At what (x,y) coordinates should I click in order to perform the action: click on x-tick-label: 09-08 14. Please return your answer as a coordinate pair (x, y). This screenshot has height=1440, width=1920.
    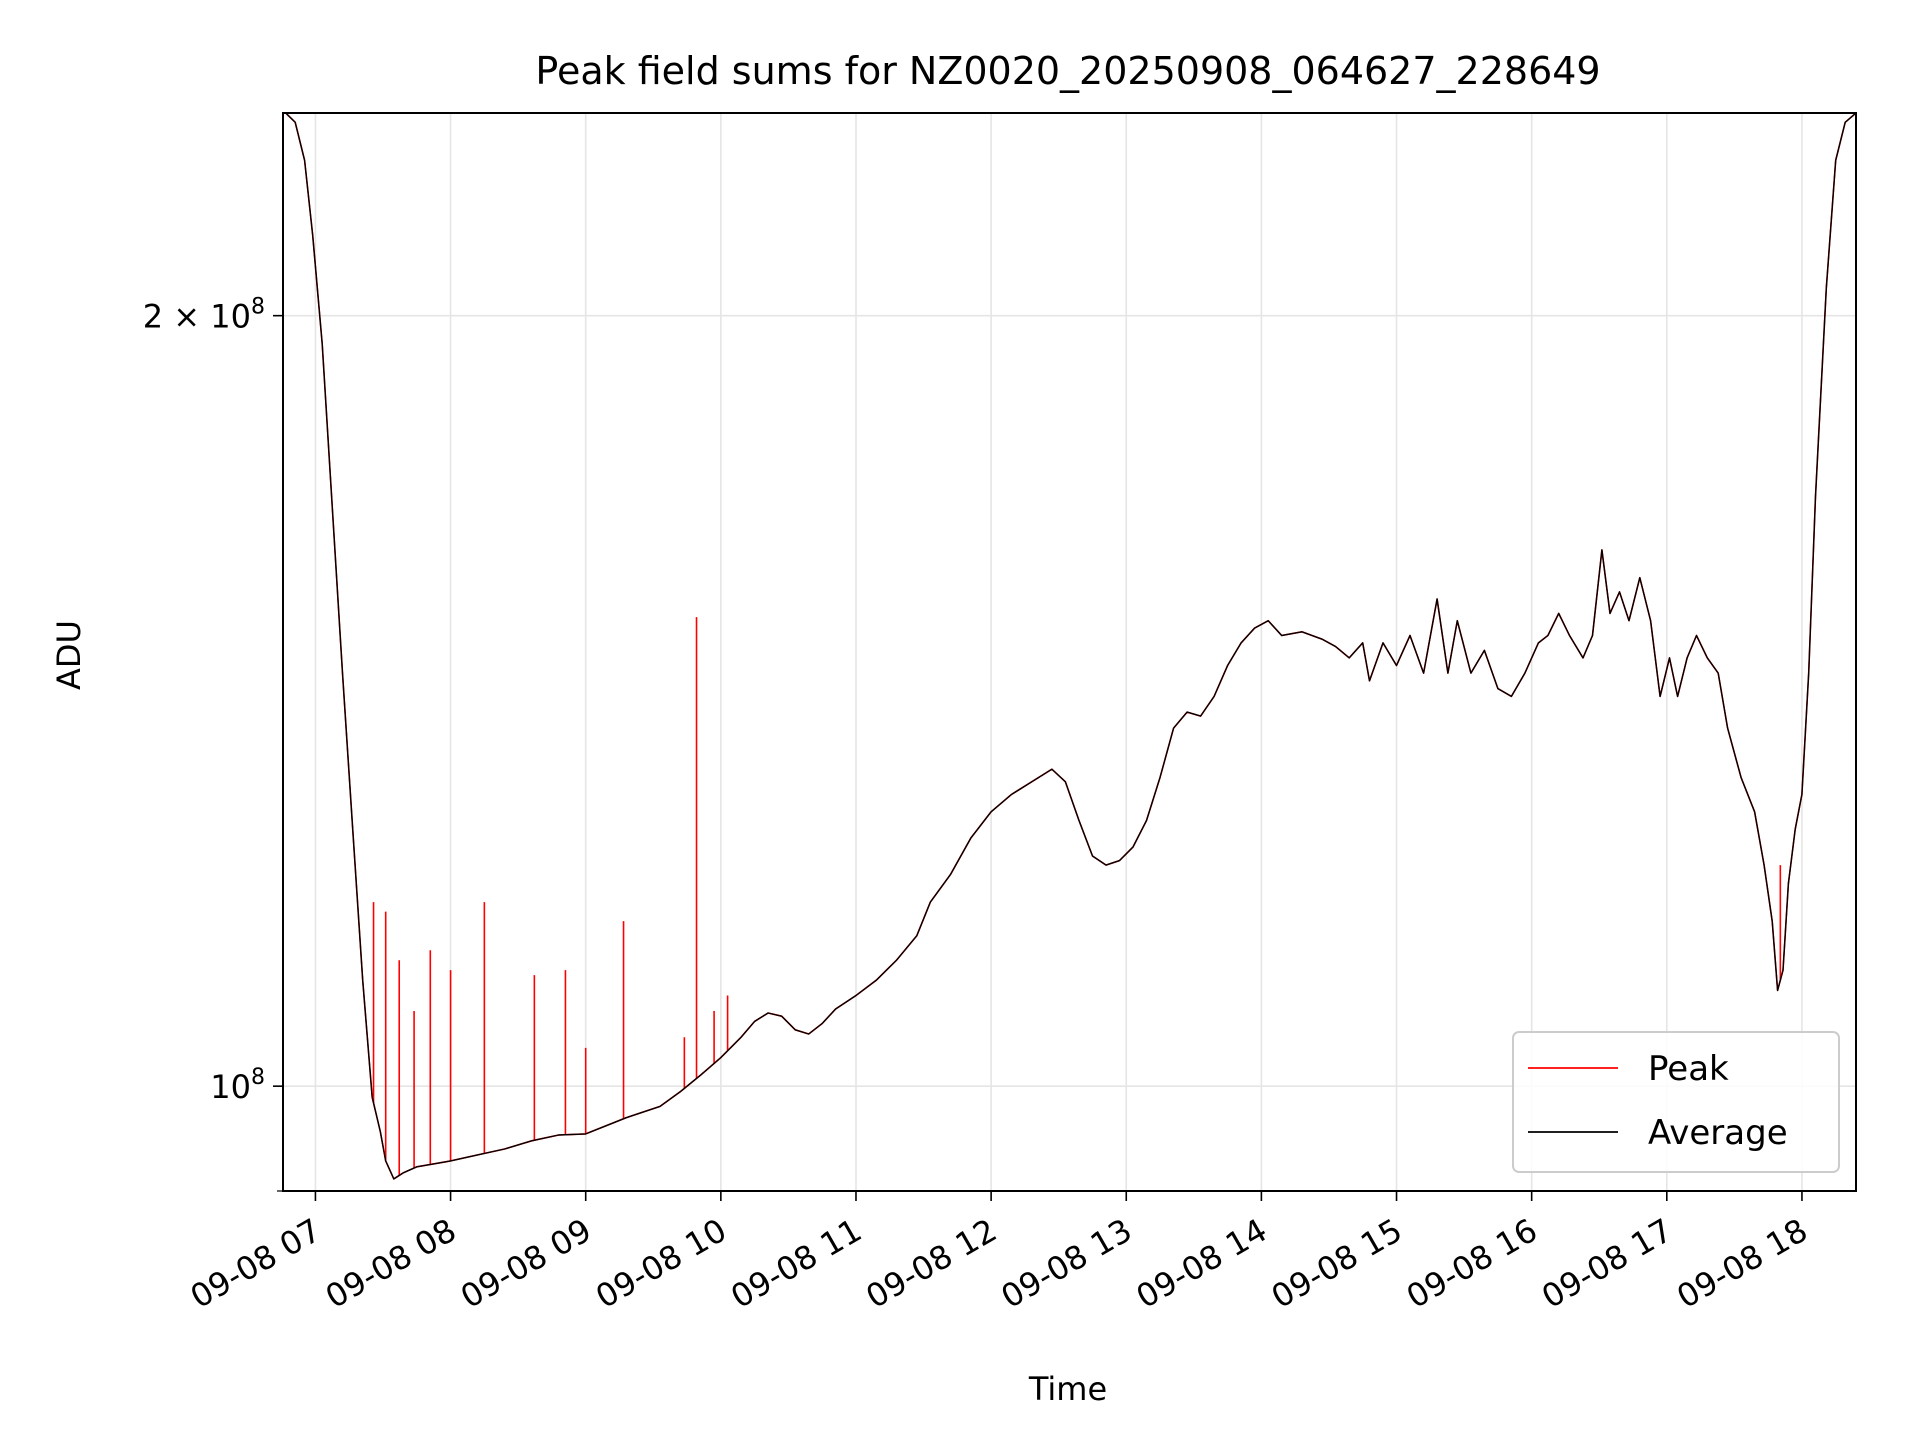
    Looking at the image, I should click on (1202, 1263).